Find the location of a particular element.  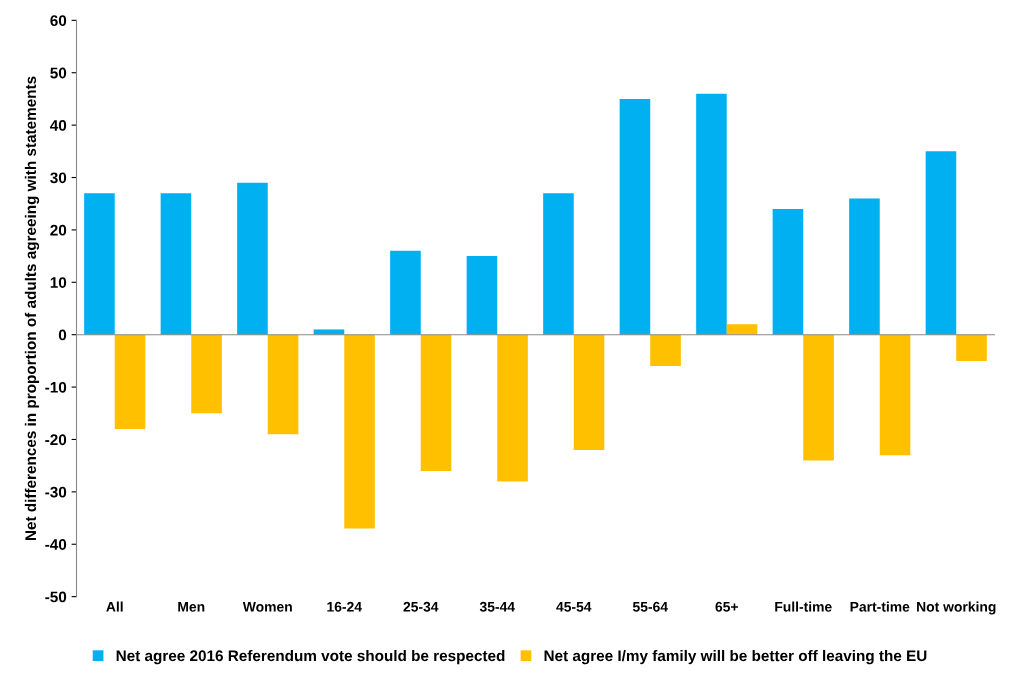

y-tick-label: -10 is located at coordinates (56, 387).